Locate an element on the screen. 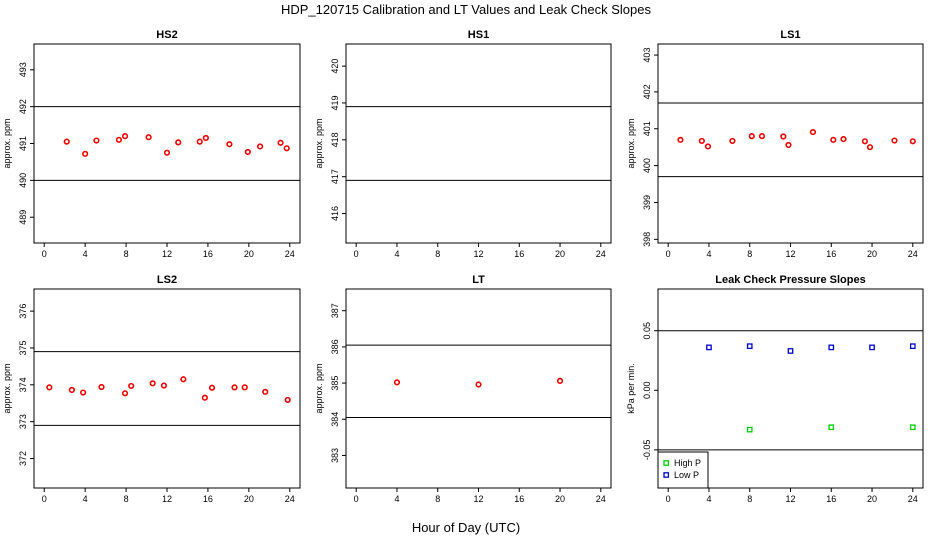  y-tick-label: 398 is located at coordinates (647, 239).